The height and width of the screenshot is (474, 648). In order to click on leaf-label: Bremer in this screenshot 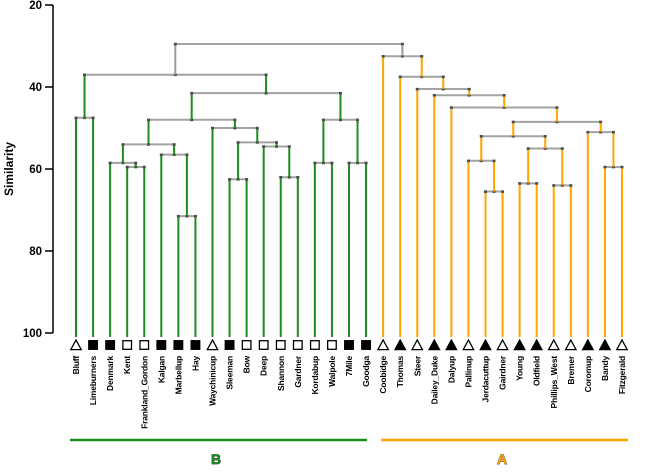, I will do `click(571, 369)`.